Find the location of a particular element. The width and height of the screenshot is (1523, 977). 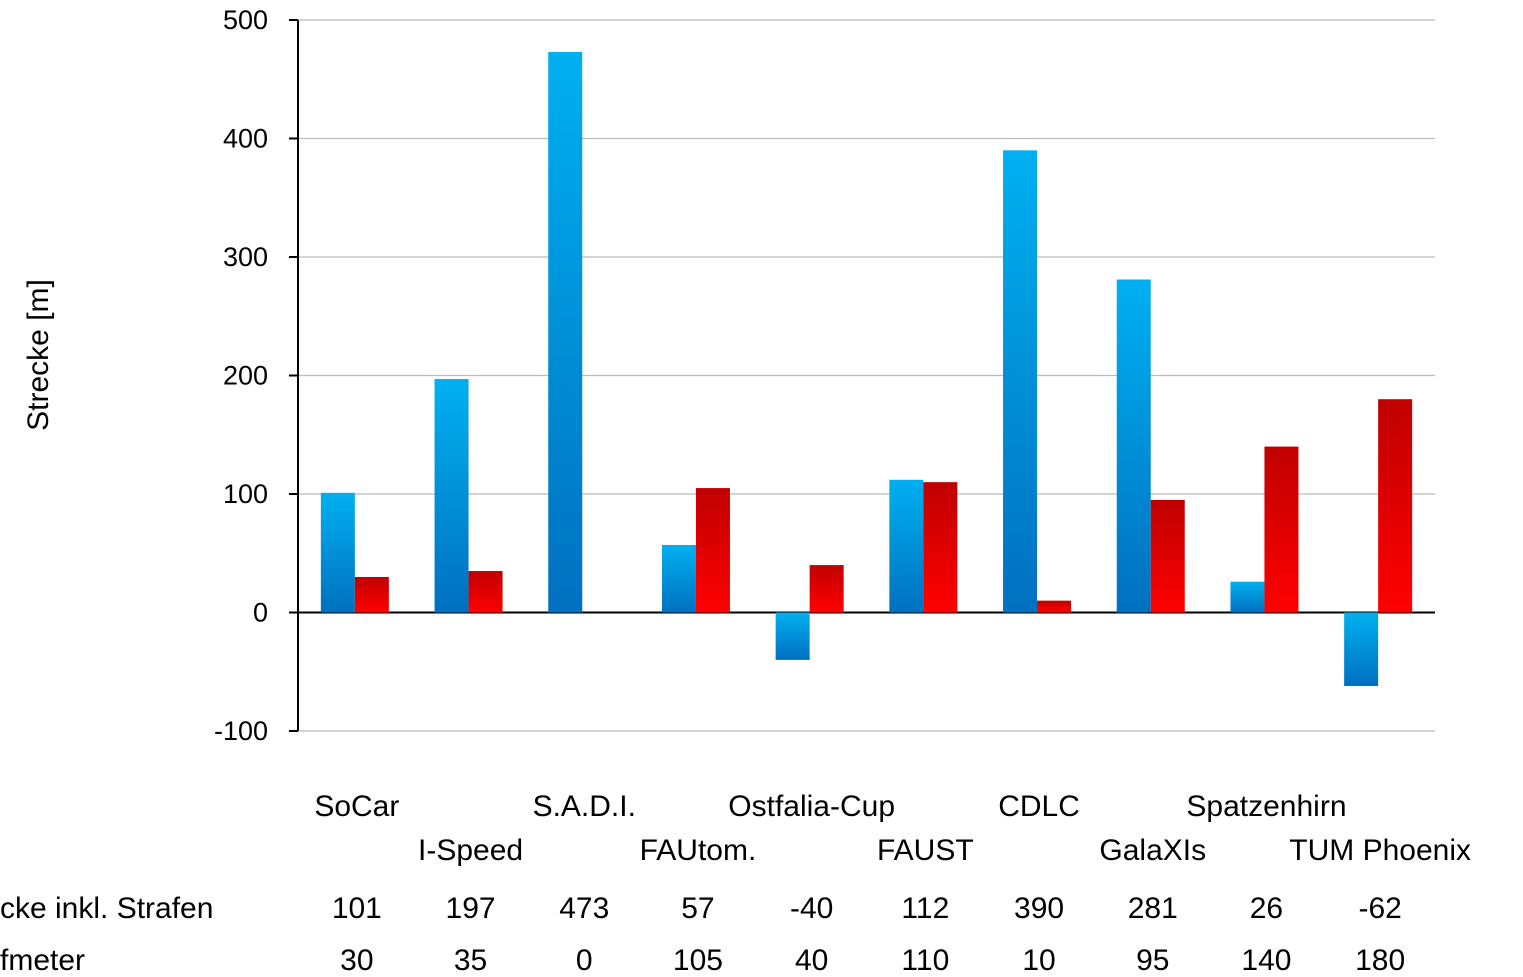

legend-label: cke inkl. Strafen is located at coordinates (106, 908).